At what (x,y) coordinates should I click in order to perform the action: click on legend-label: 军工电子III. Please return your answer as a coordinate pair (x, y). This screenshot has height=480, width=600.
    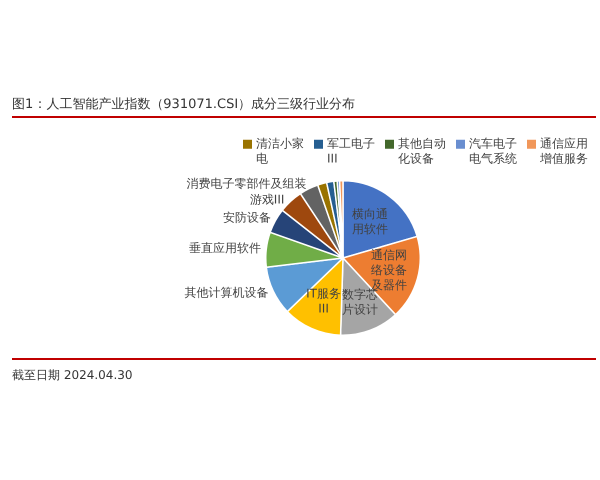
    Looking at the image, I should click on (351, 151).